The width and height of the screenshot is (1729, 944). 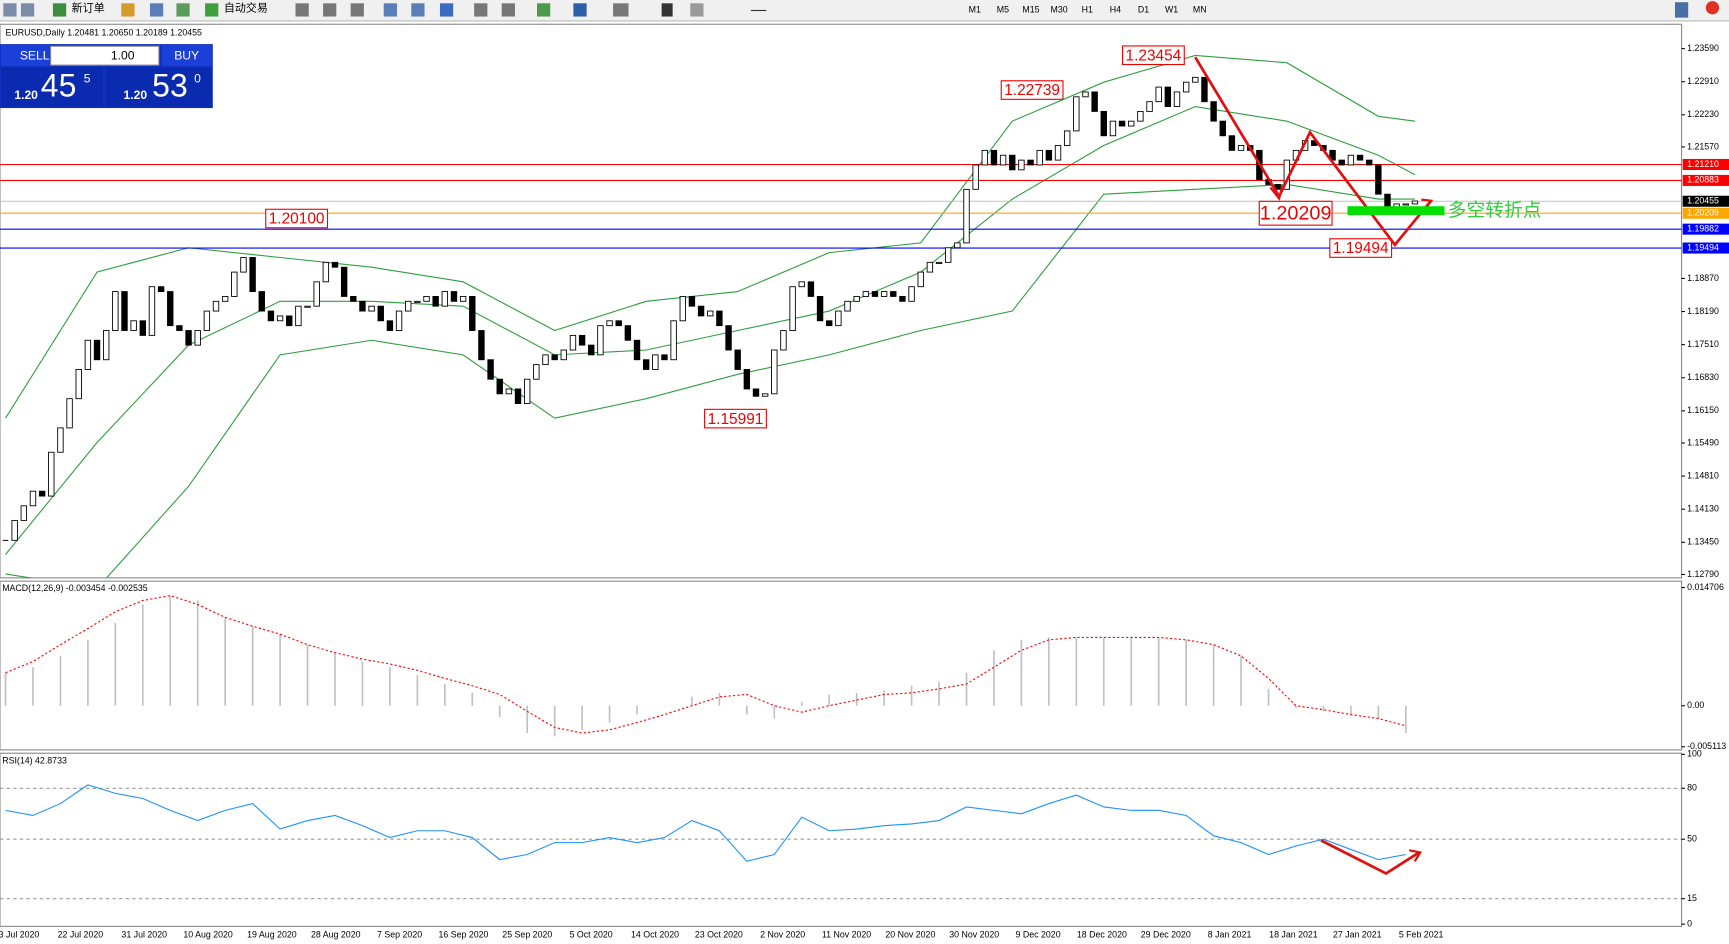 What do you see at coordinates (1087, 9) in the screenshot?
I see `timeframe-button: H1` at bounding box center [1087, 9].